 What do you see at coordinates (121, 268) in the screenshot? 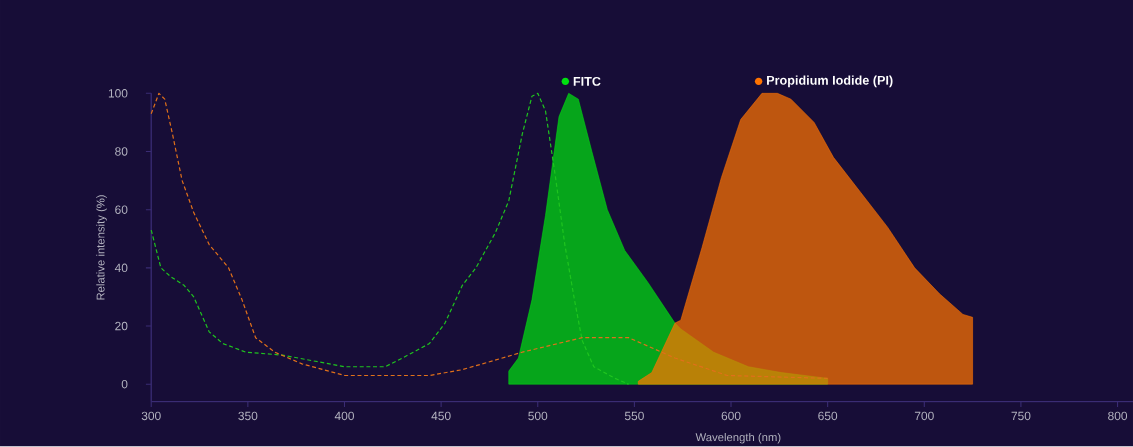
I see `y-tick-label: 40` at bounding box center [121, 268].